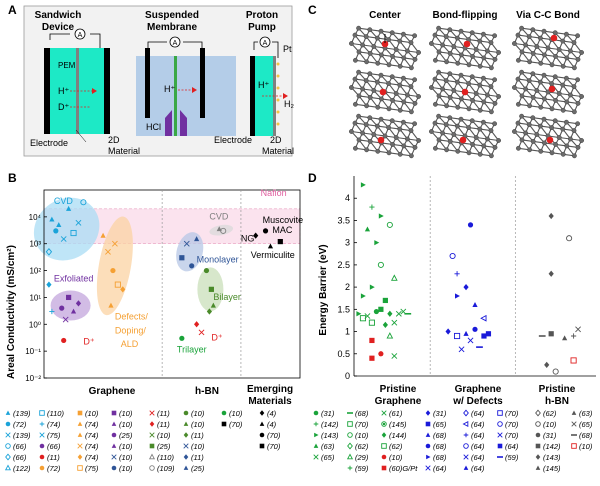 The height and width of the screenshot is (486, 600). I want to click on legend-label: (4), so click(272, 413).